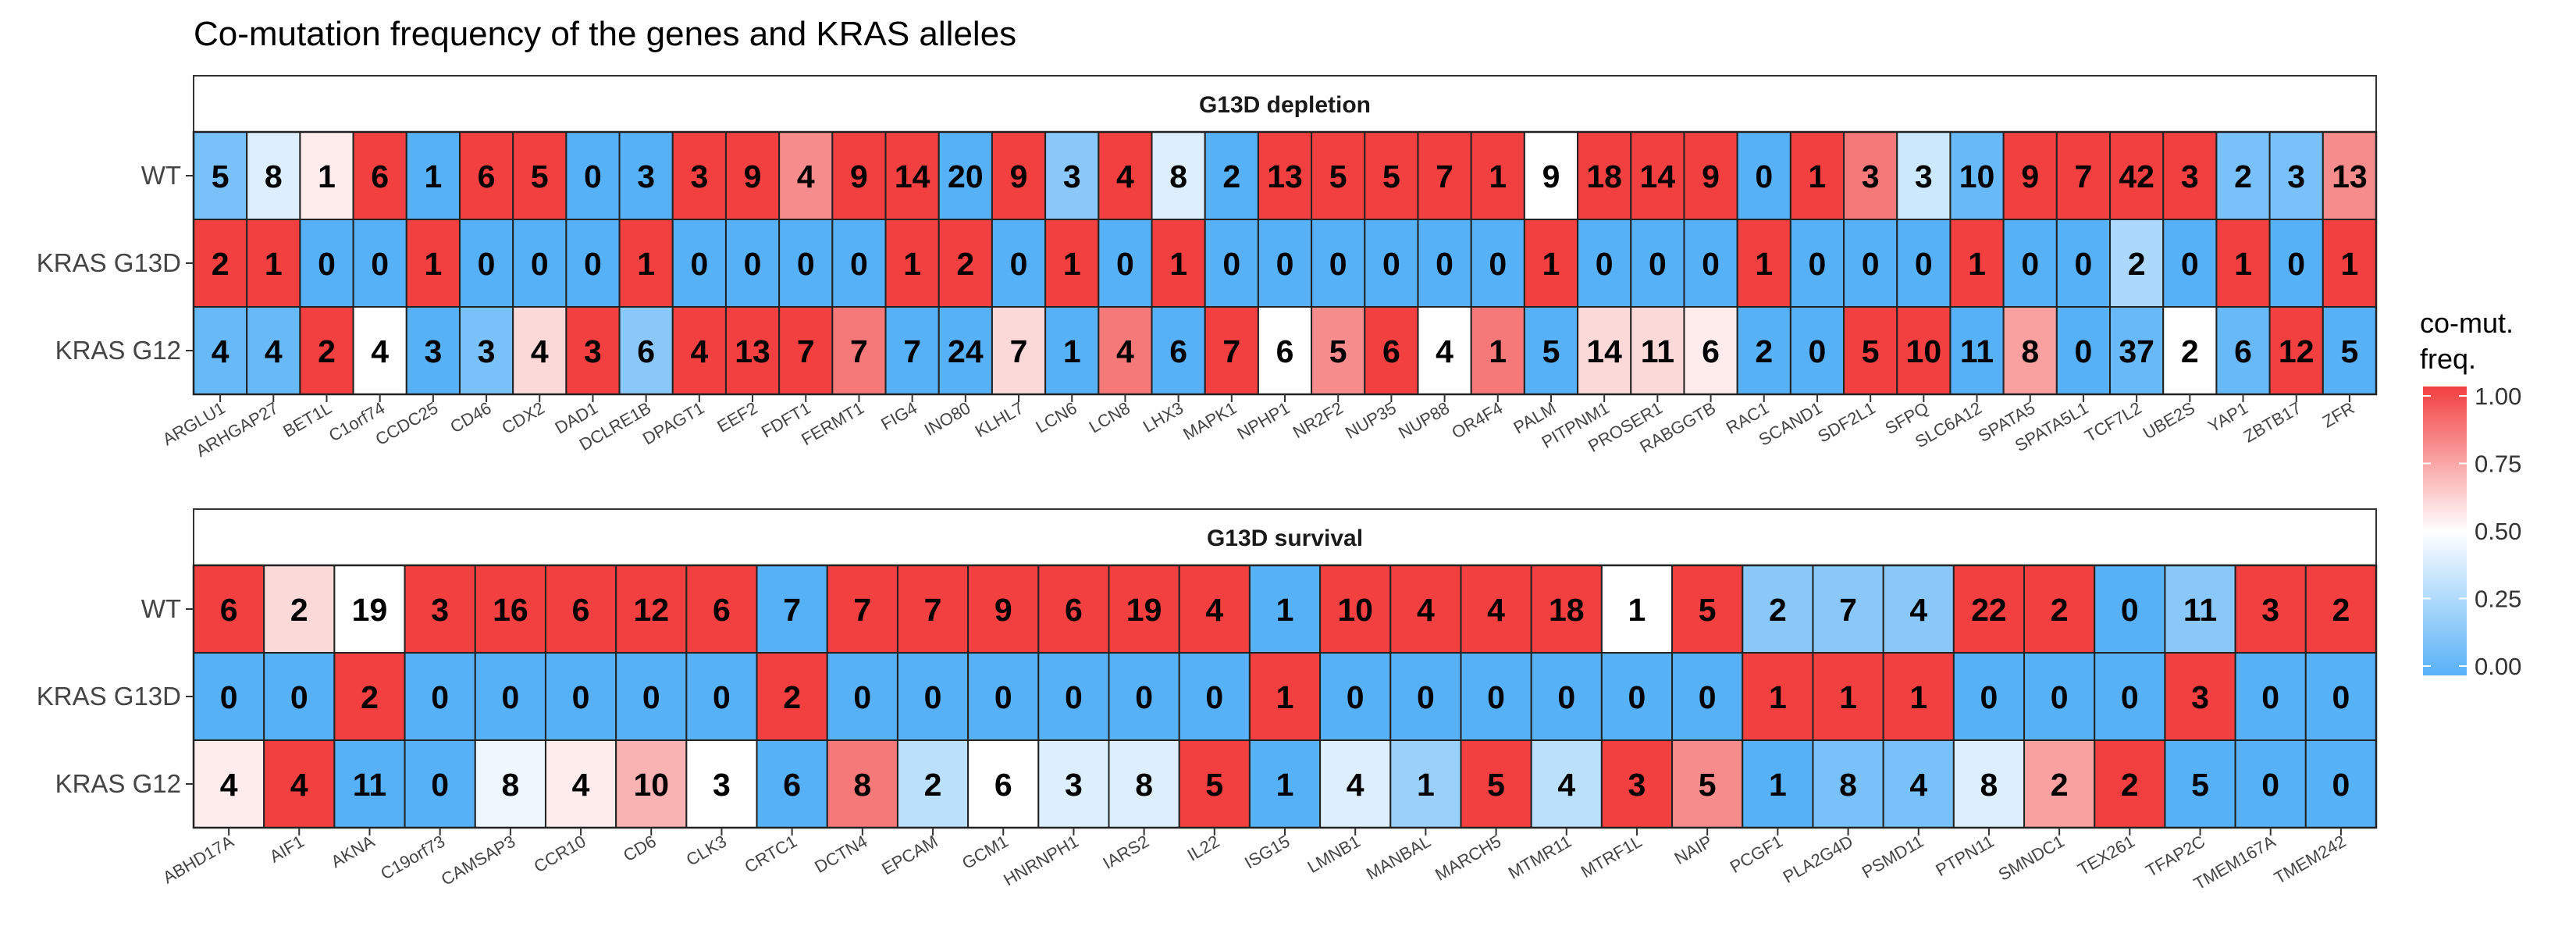 The image size is (2576, 937). Describe the element at coordinates (2105, 855) in the screenshot. I see `gene-label: TEX261` at that location.